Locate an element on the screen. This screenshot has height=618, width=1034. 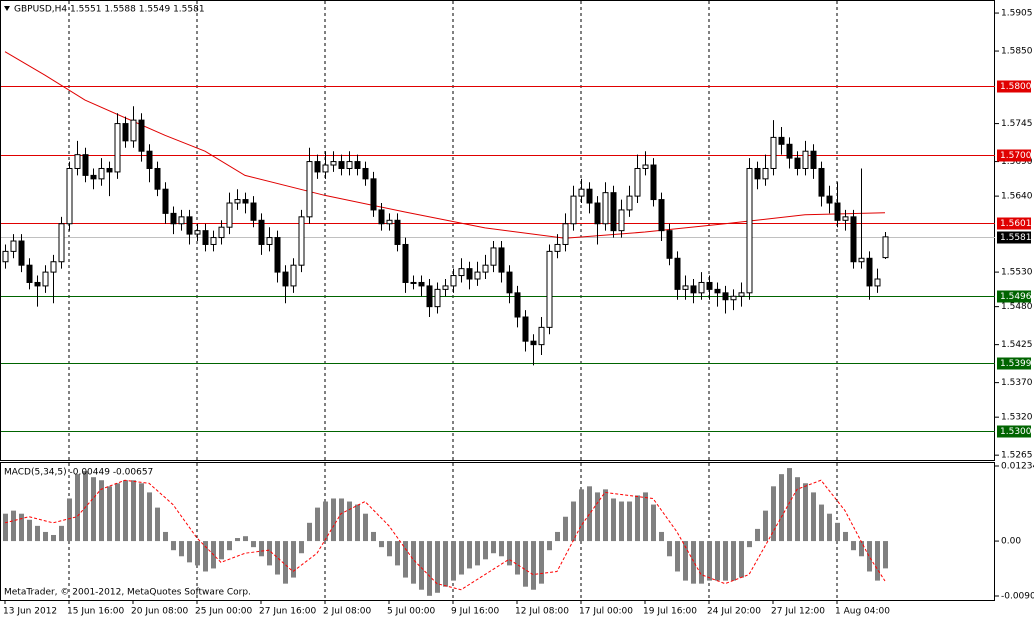
chart-title: GBPUSD,H4 1.5551 1.5588 1.5549 1.5581 is located at coordinates (109, 10).